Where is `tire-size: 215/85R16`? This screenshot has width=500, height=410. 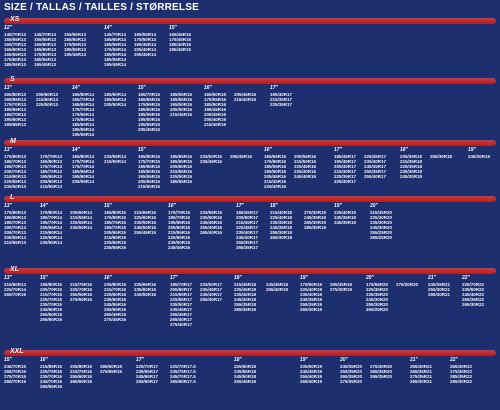
tire-size: 215/85R16 is located at coordinates (51, 366).